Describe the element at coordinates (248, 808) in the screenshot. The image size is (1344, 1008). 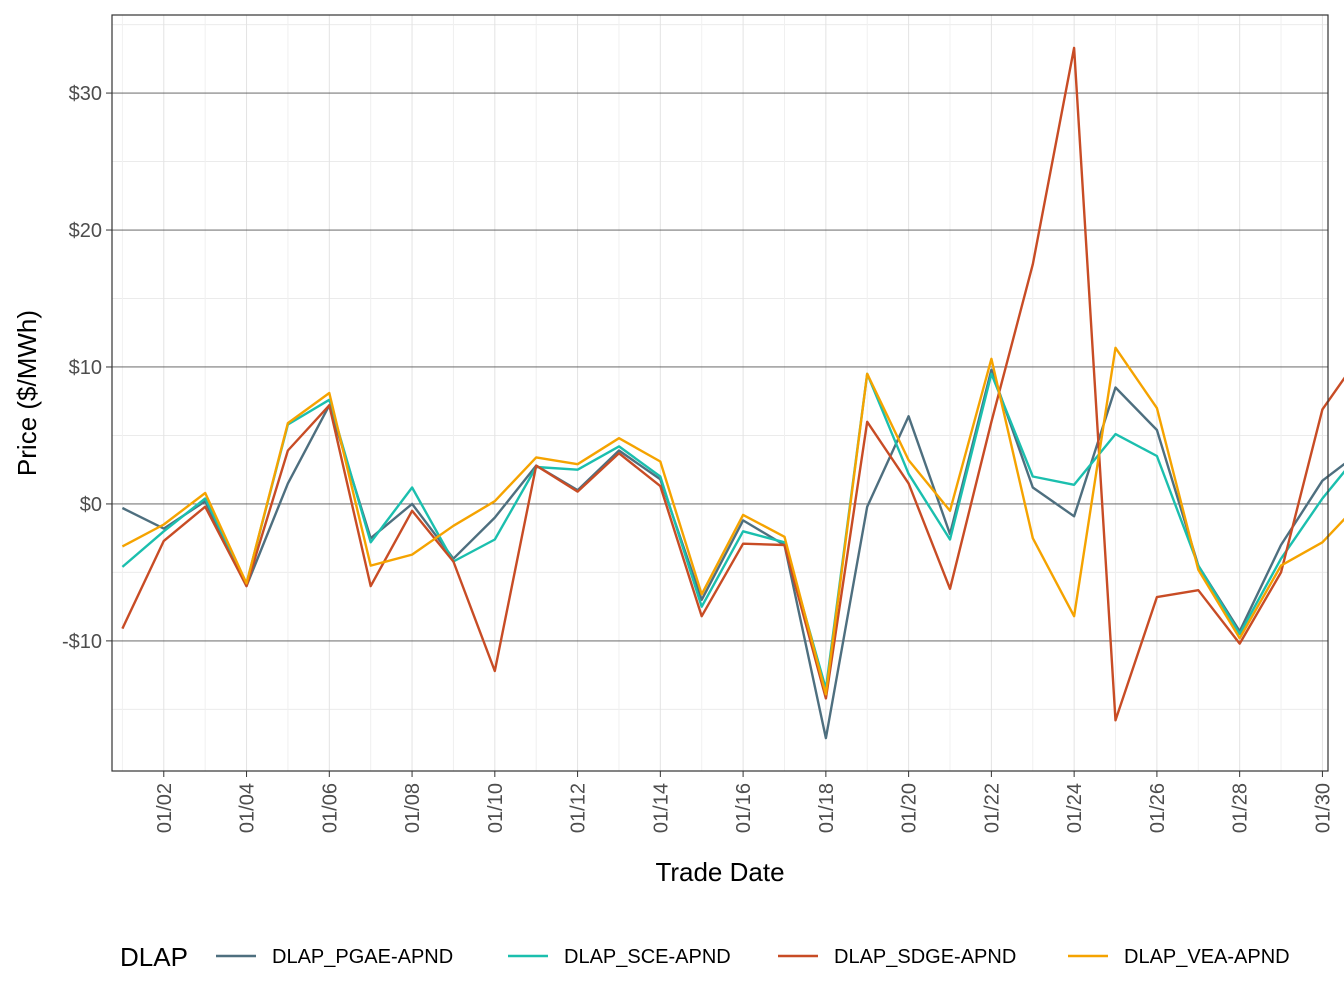
I see `x-tick-label: 01/04` at that location.